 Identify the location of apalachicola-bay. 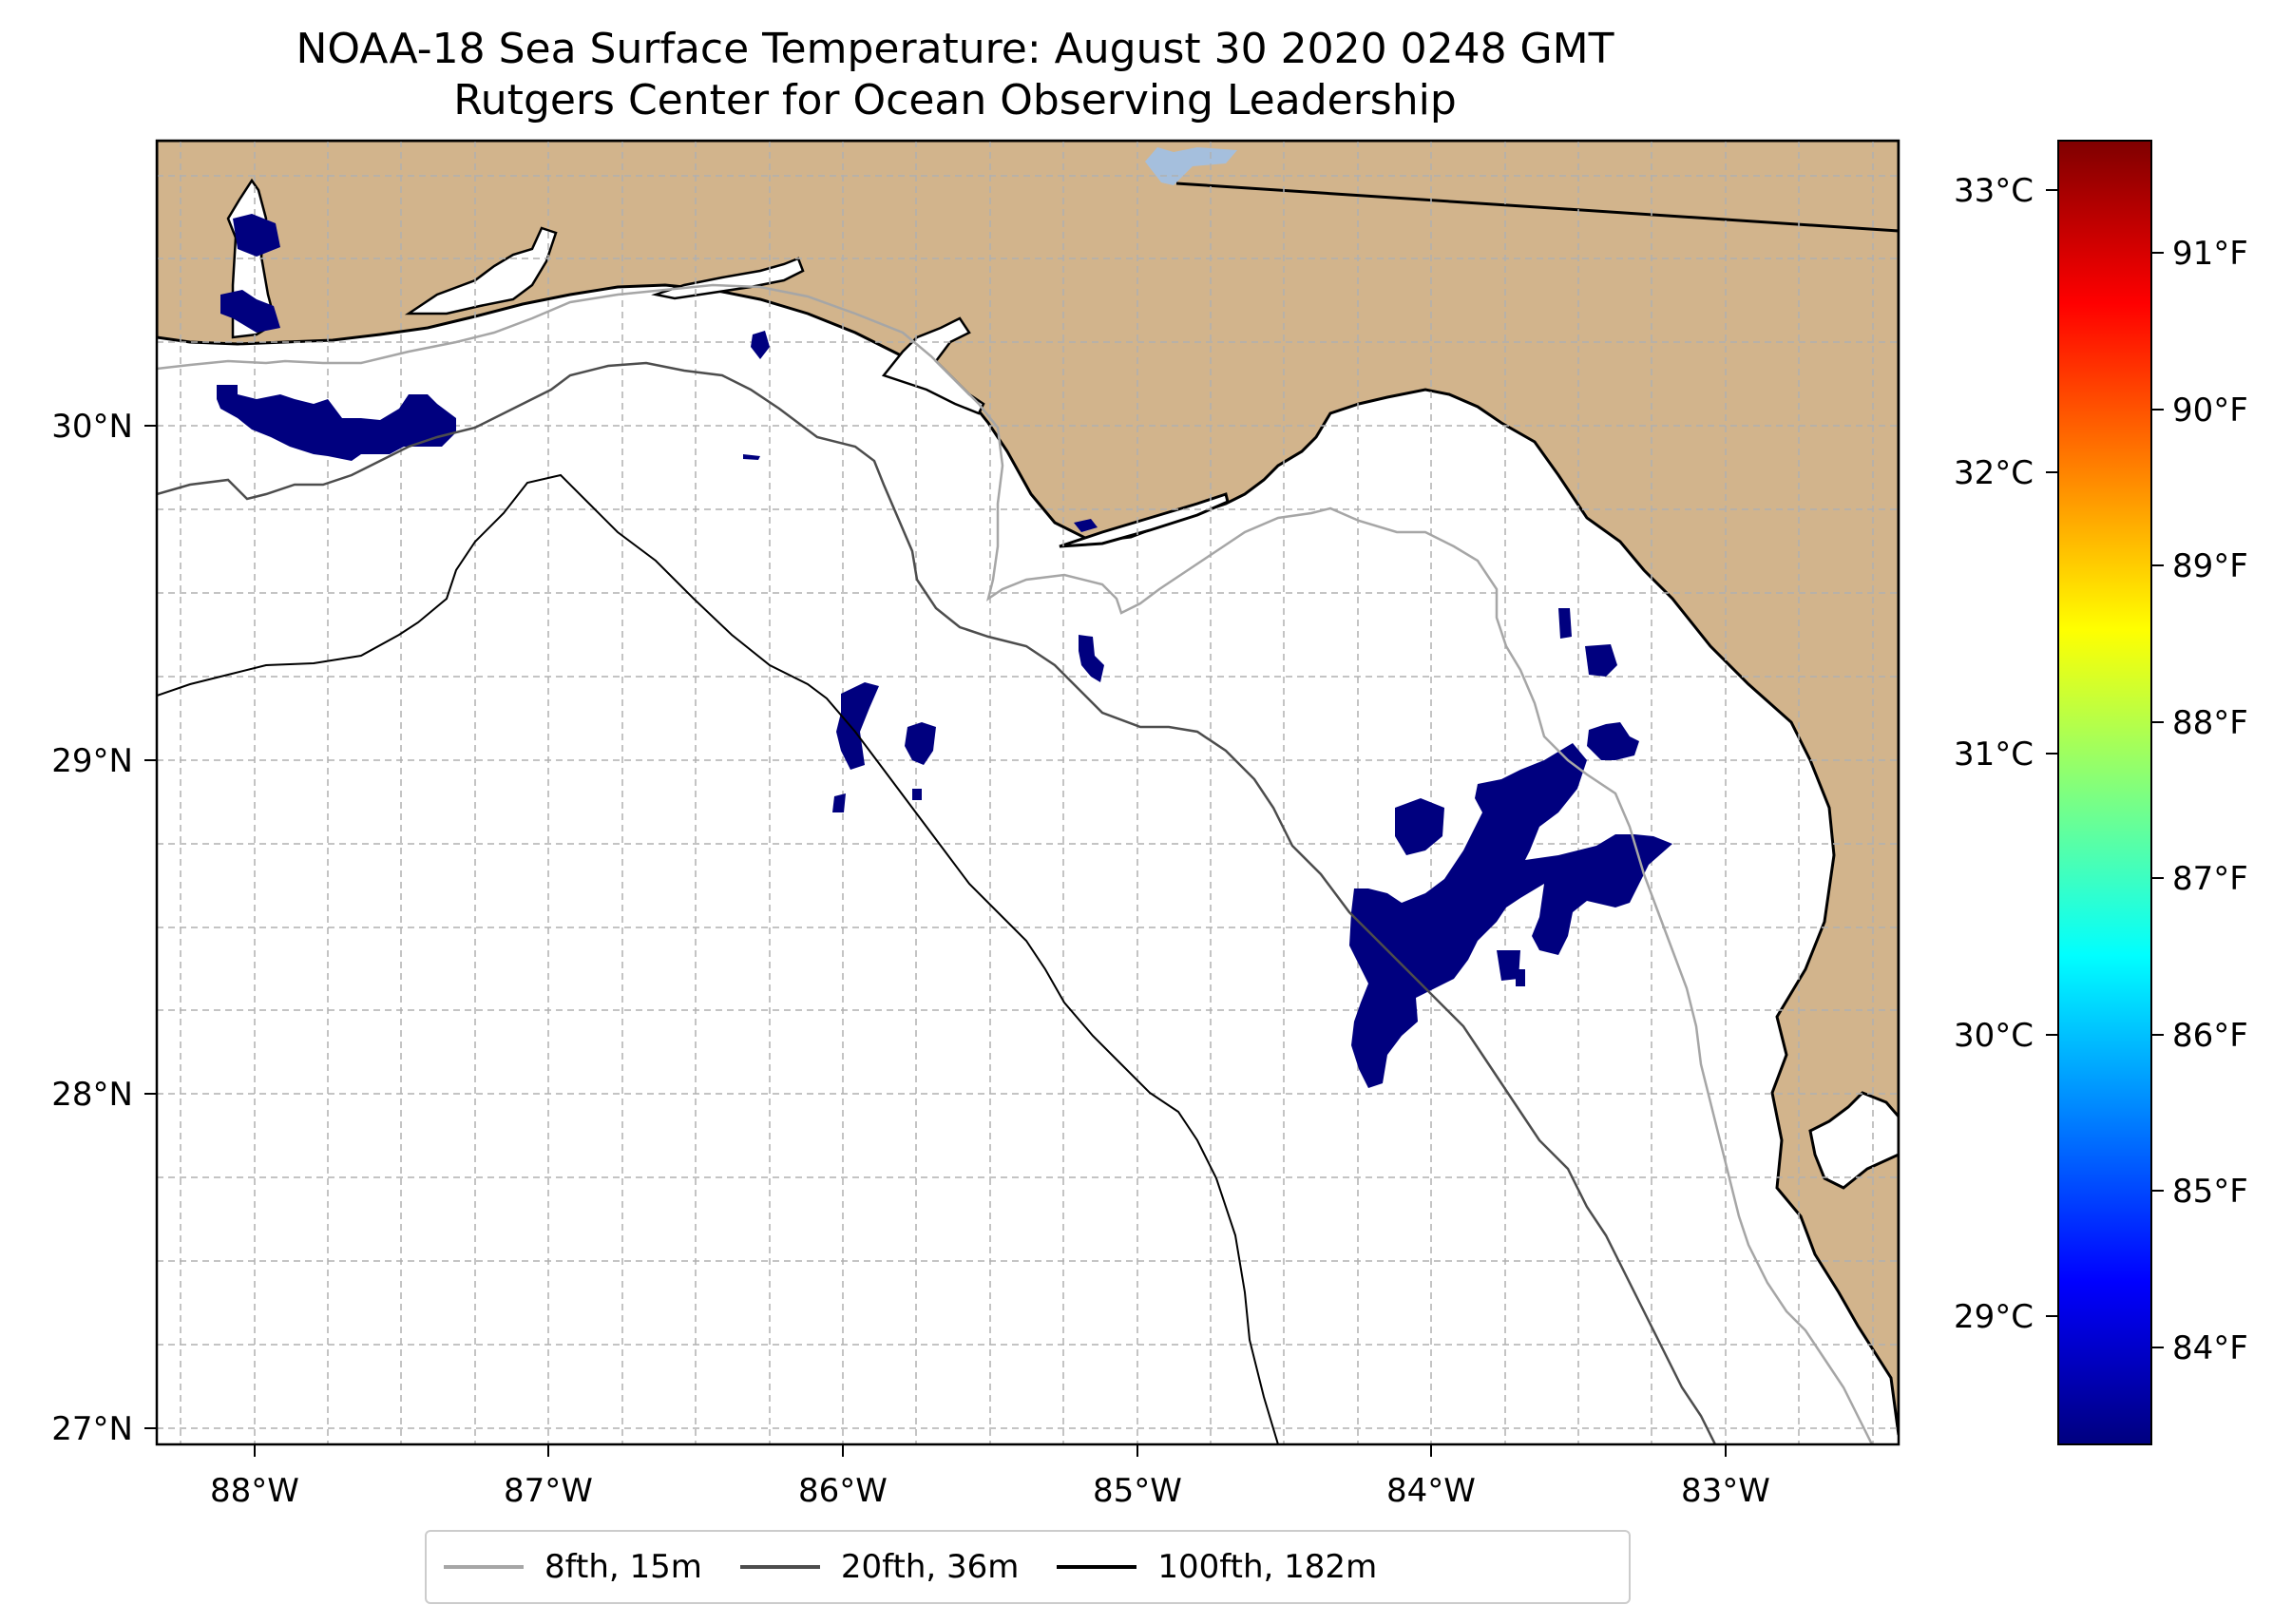
(1144, 520).